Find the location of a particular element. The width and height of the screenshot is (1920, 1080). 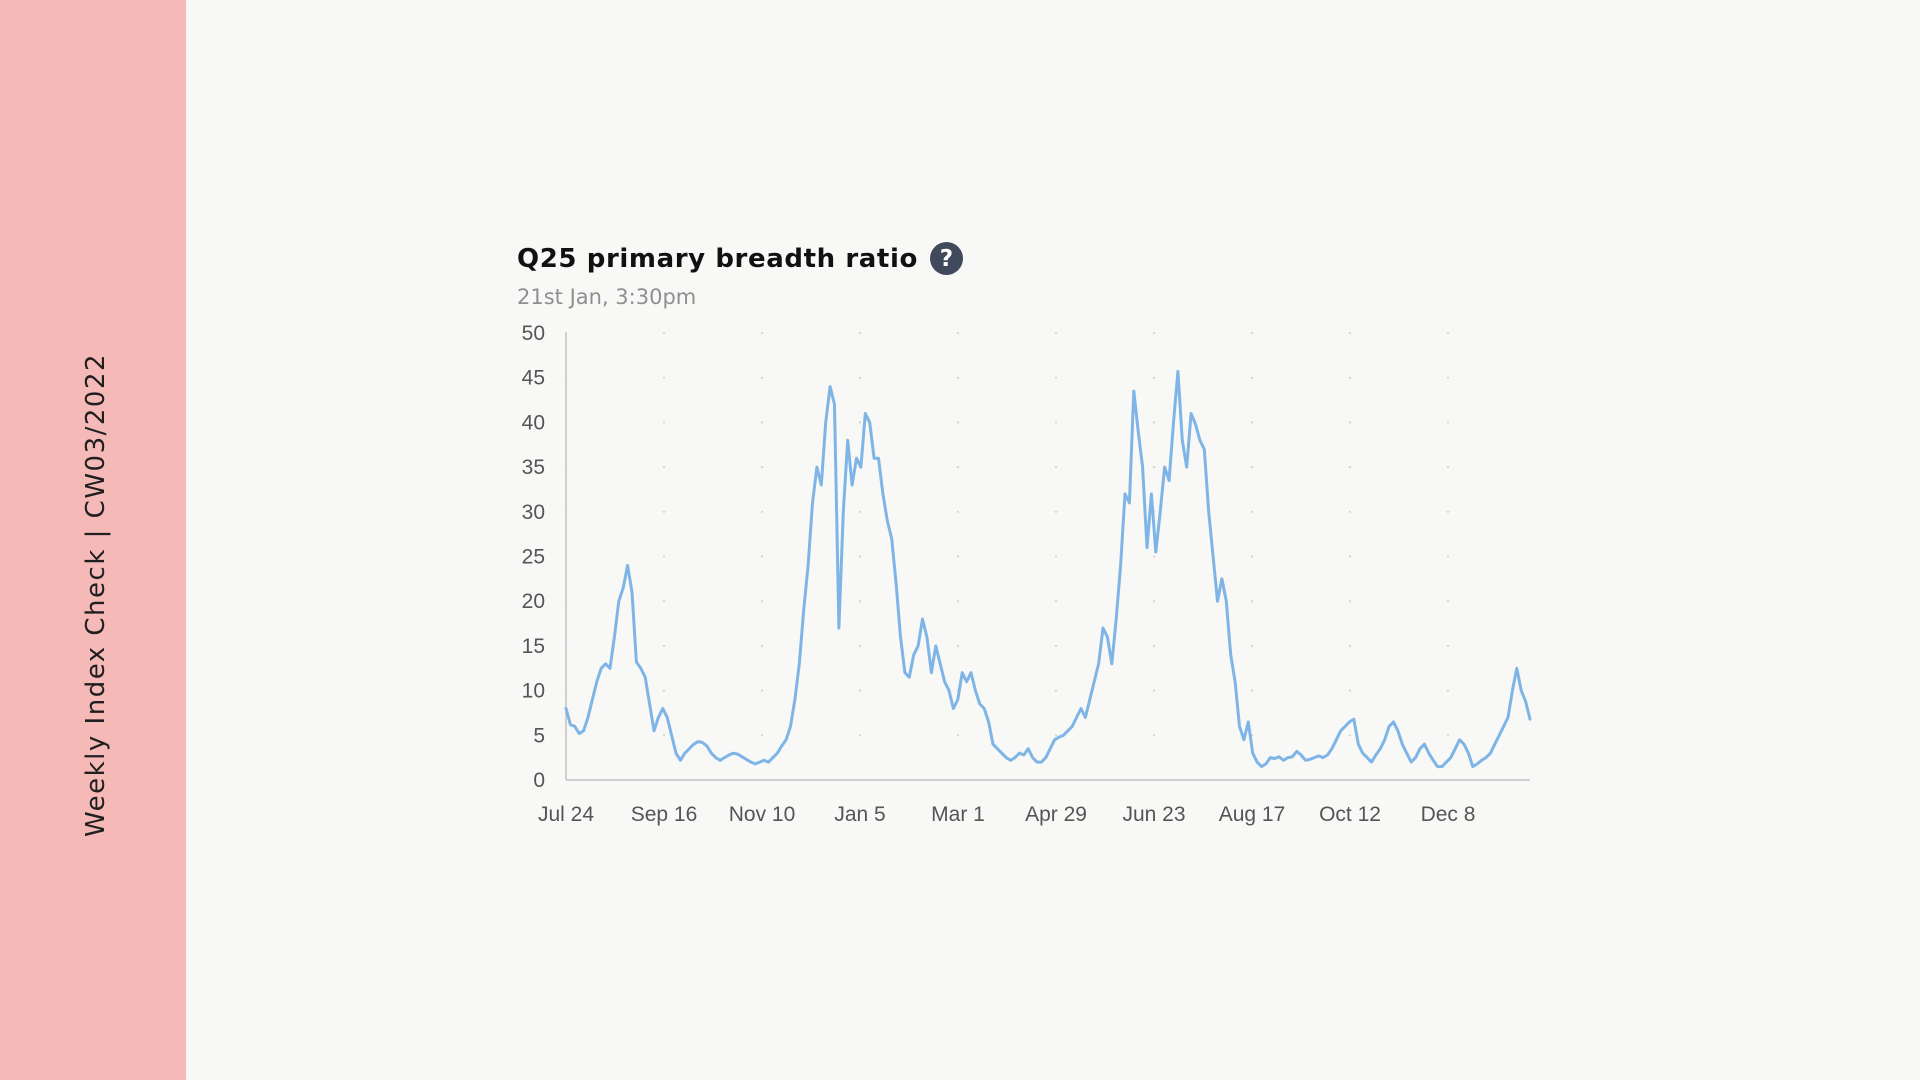

y-tick-label: 40 is located at coordinates (533, 422).